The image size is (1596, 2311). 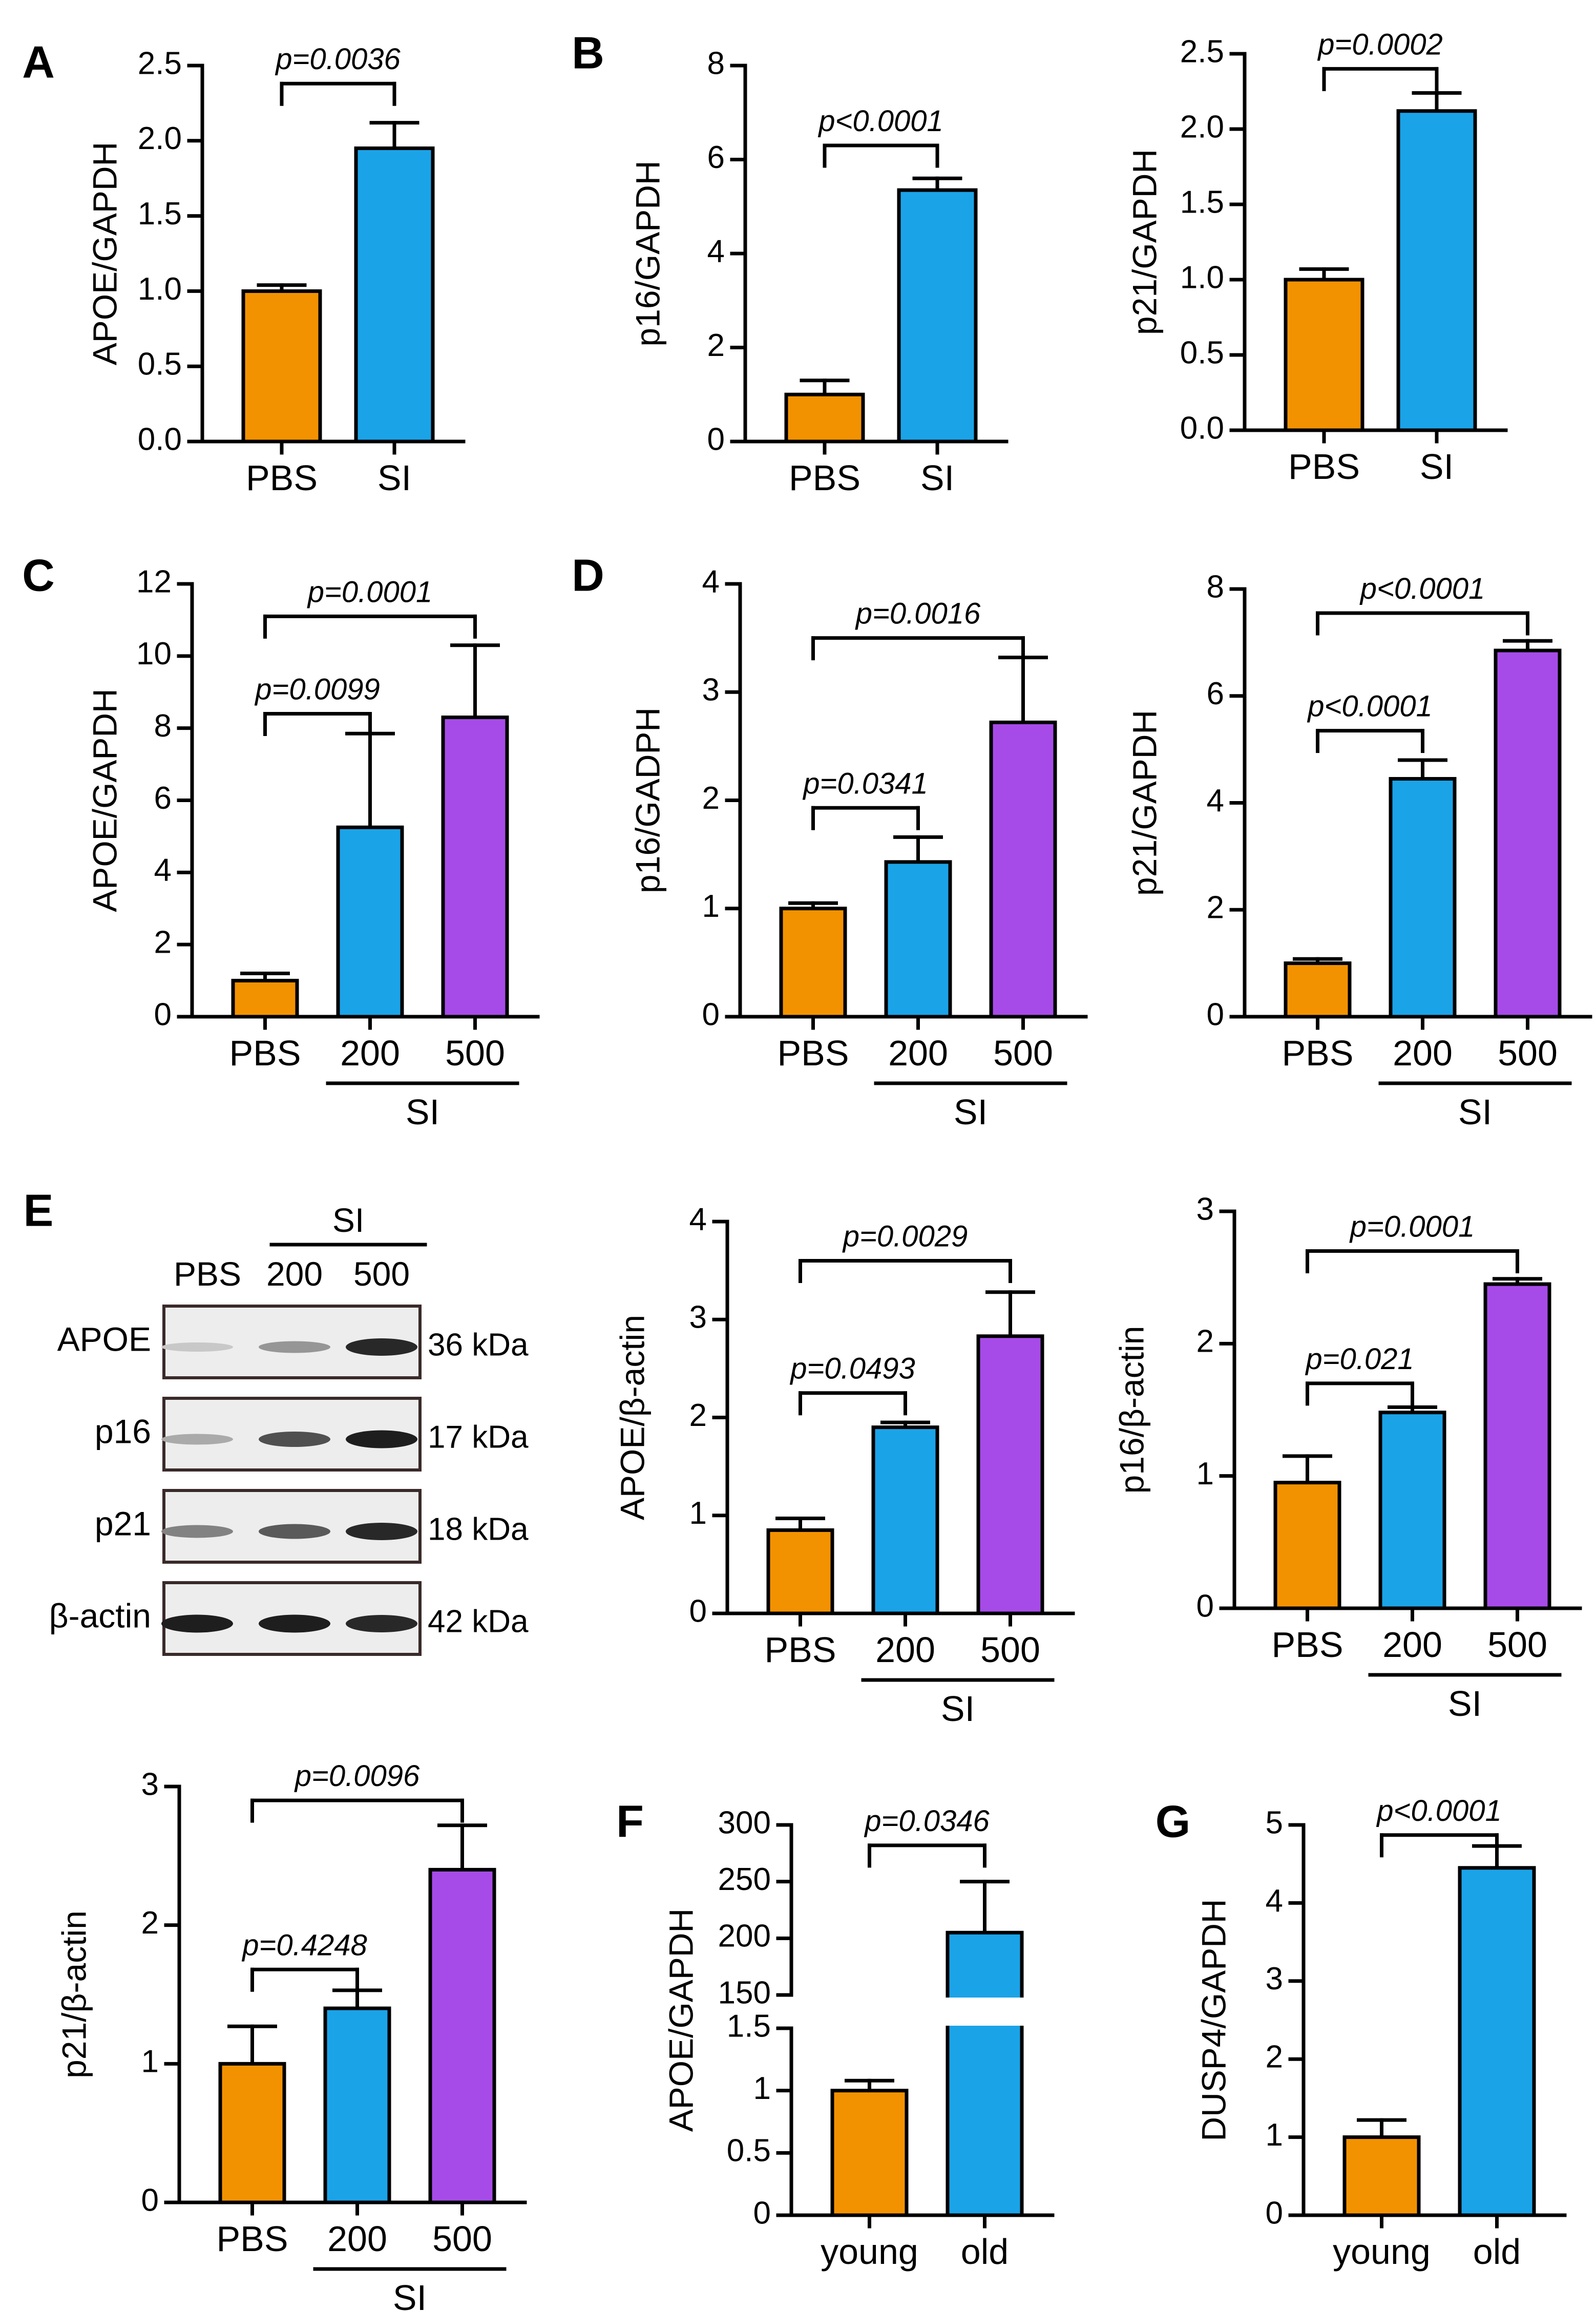 What do you see at coordinates (1497, 2042) in the screenshot?
I see `bar-old` at bounding box center [1497, 2042].